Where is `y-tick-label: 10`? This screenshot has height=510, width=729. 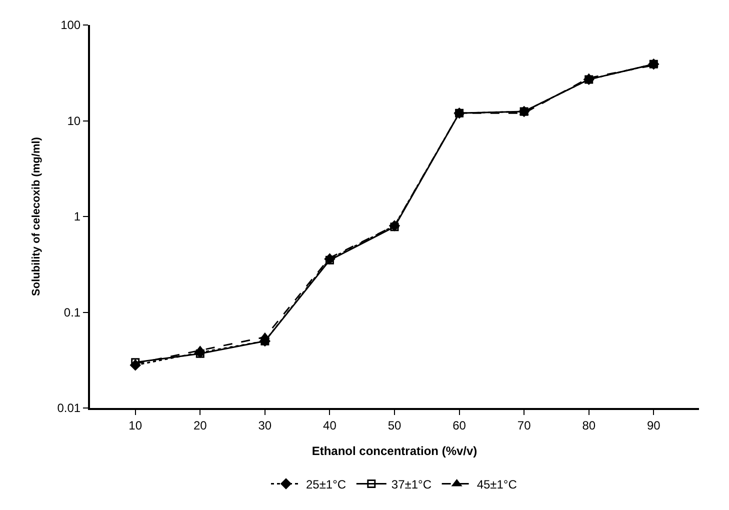 y-tick-label: 10 is located at coordinates (74, 121).